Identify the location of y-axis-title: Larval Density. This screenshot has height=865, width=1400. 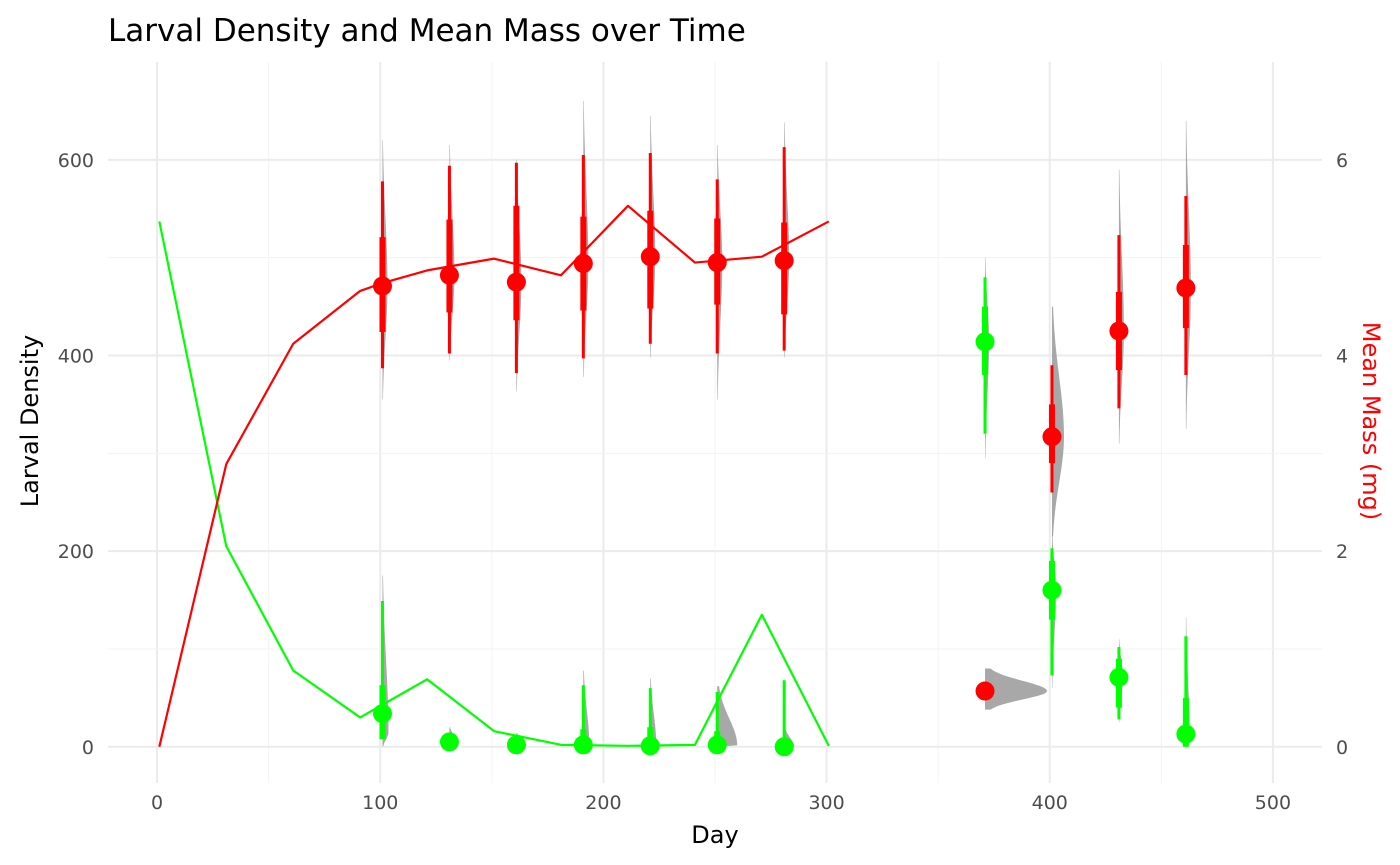
(30, 421).